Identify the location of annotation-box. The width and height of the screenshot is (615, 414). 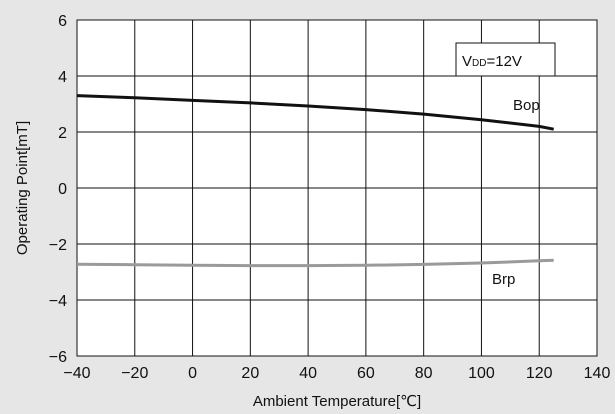
(505, 59).